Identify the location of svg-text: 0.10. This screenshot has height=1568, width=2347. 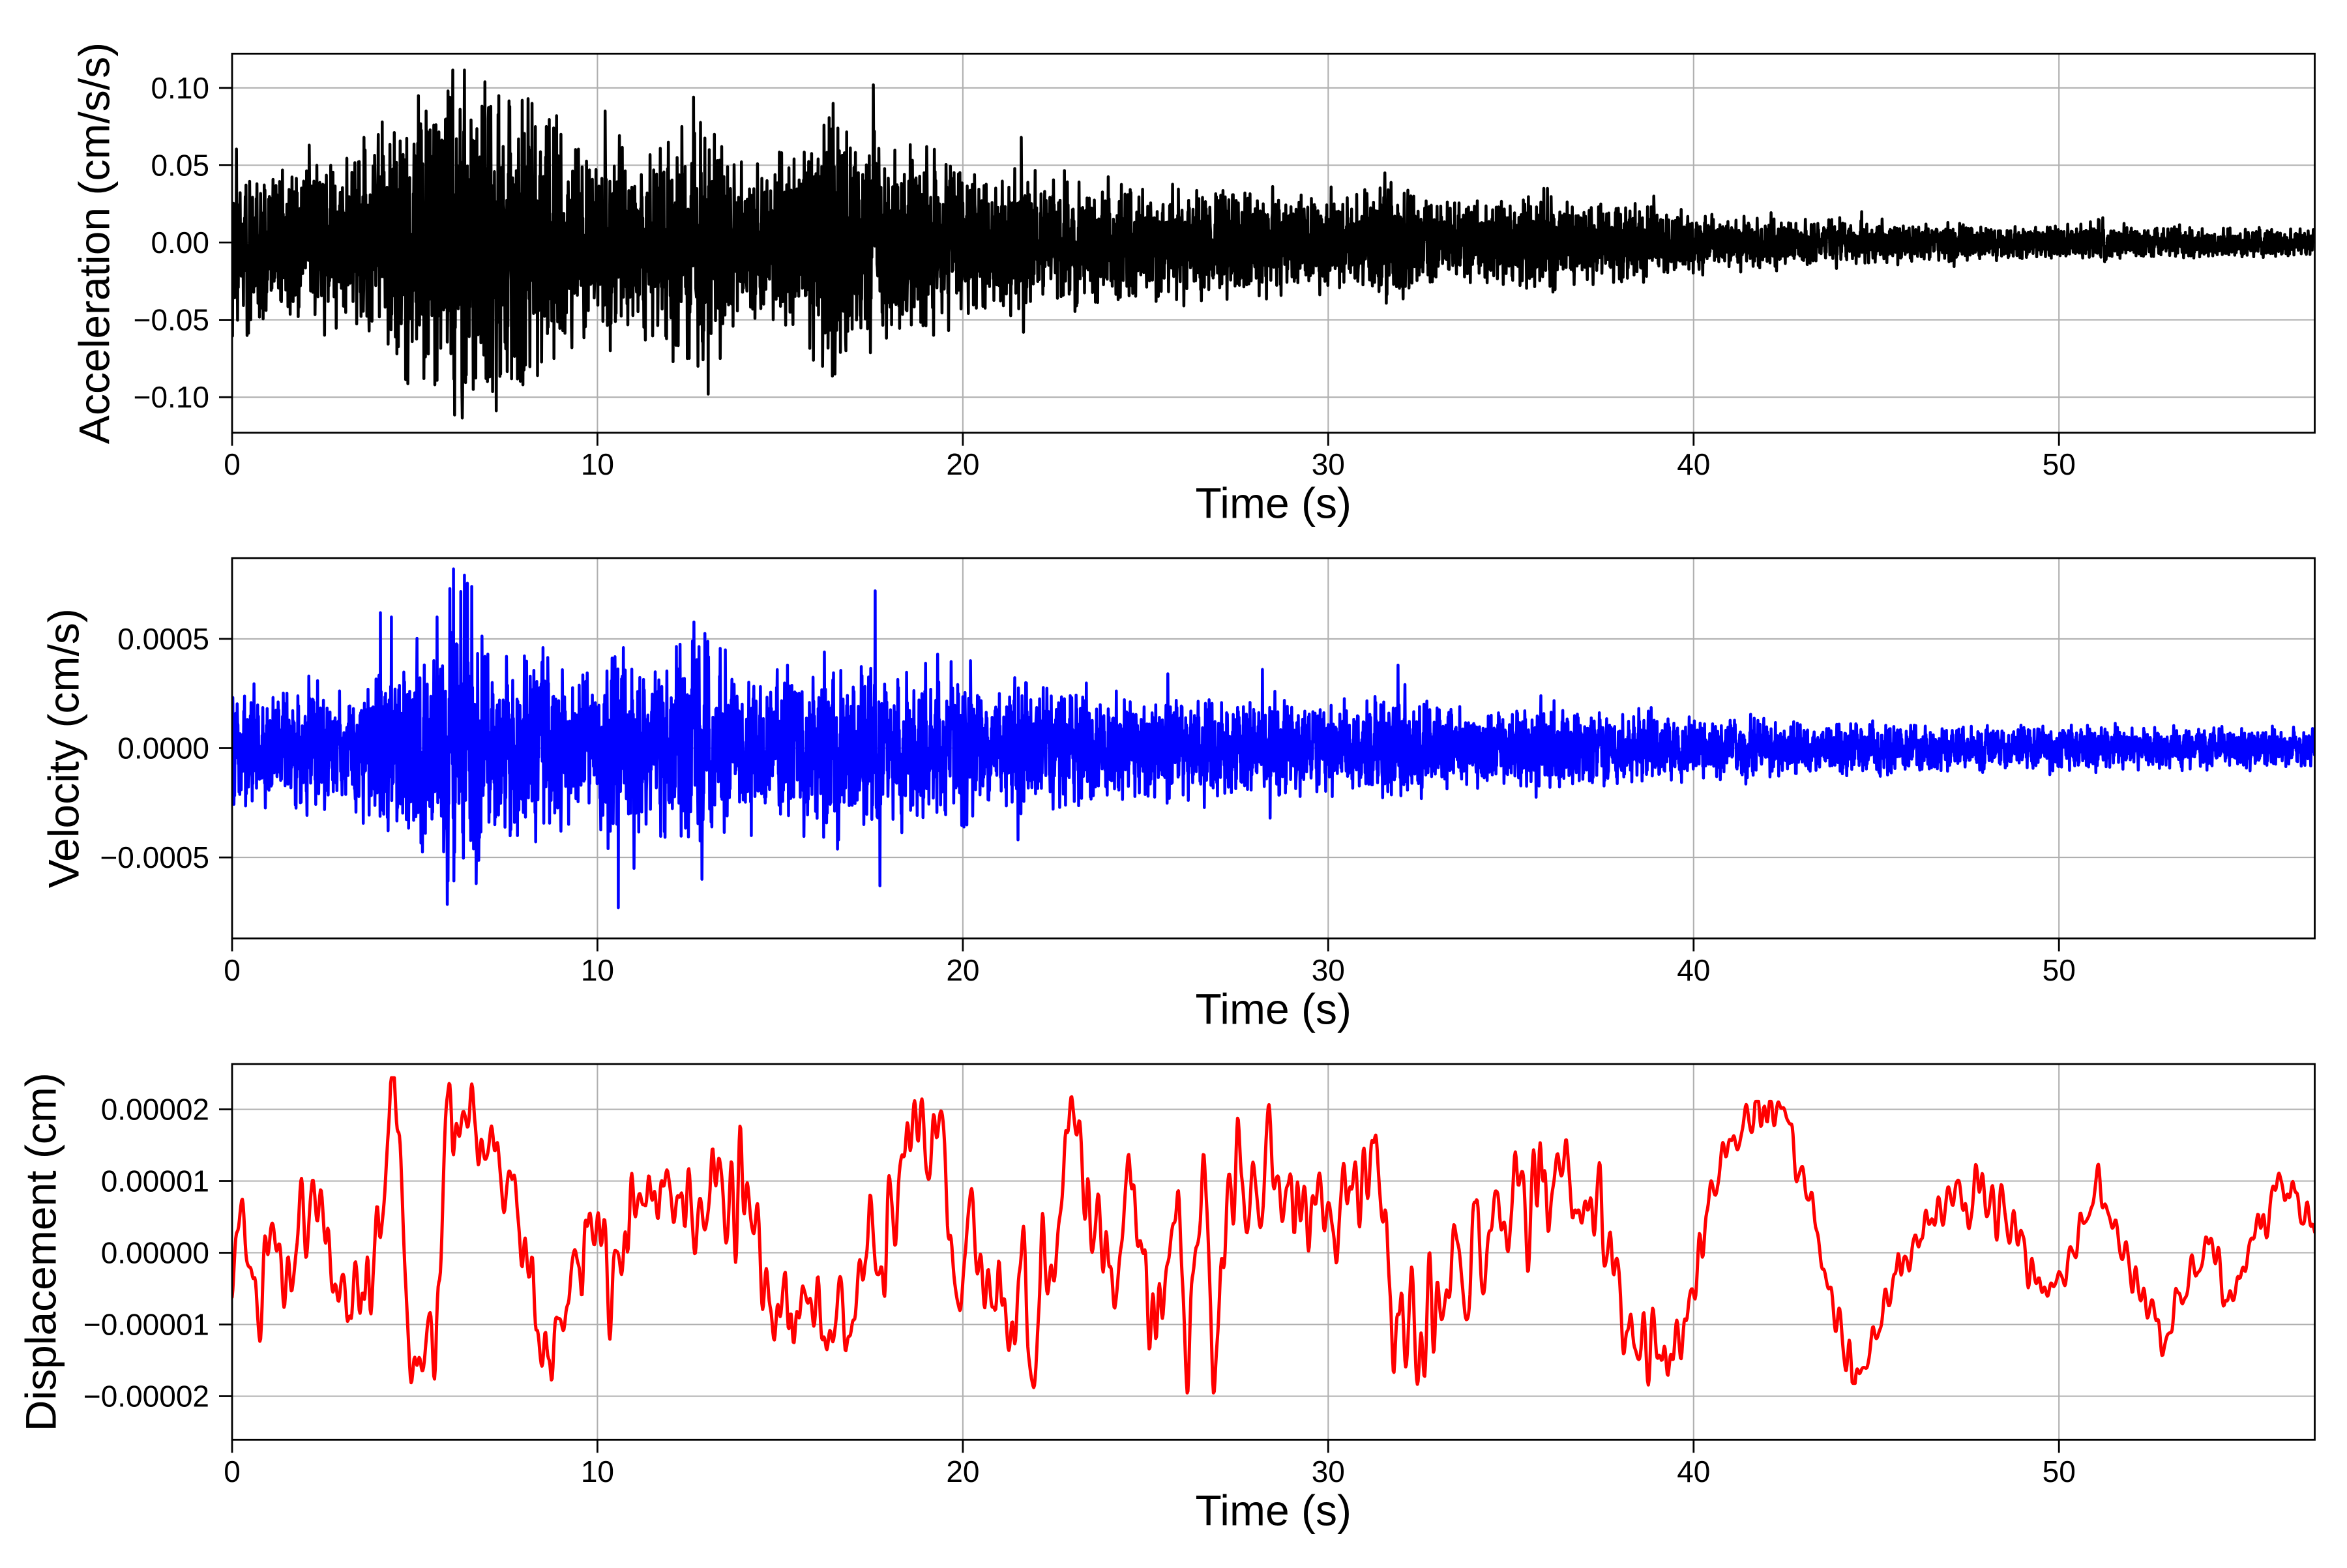
(180, 88).